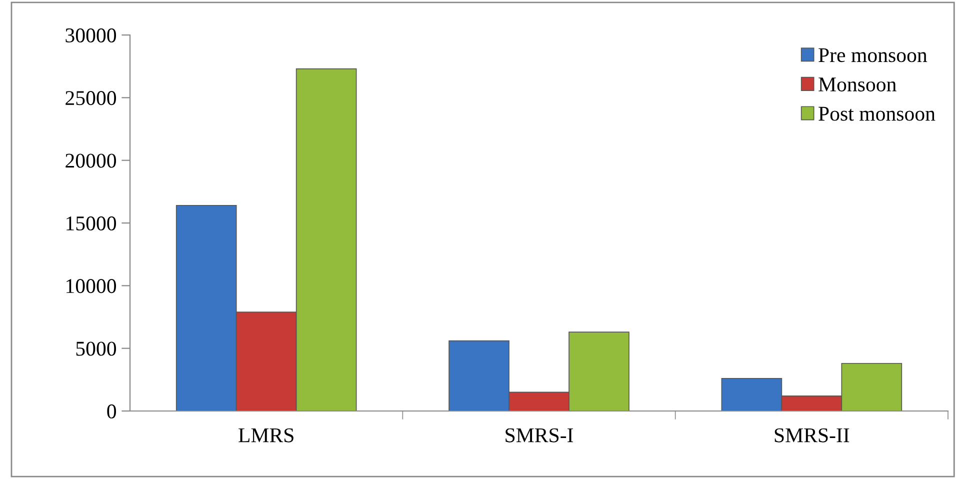 This screenshot has height=479, width=957. I want to click on x-tick-label: LMRS, so click(266, 435).